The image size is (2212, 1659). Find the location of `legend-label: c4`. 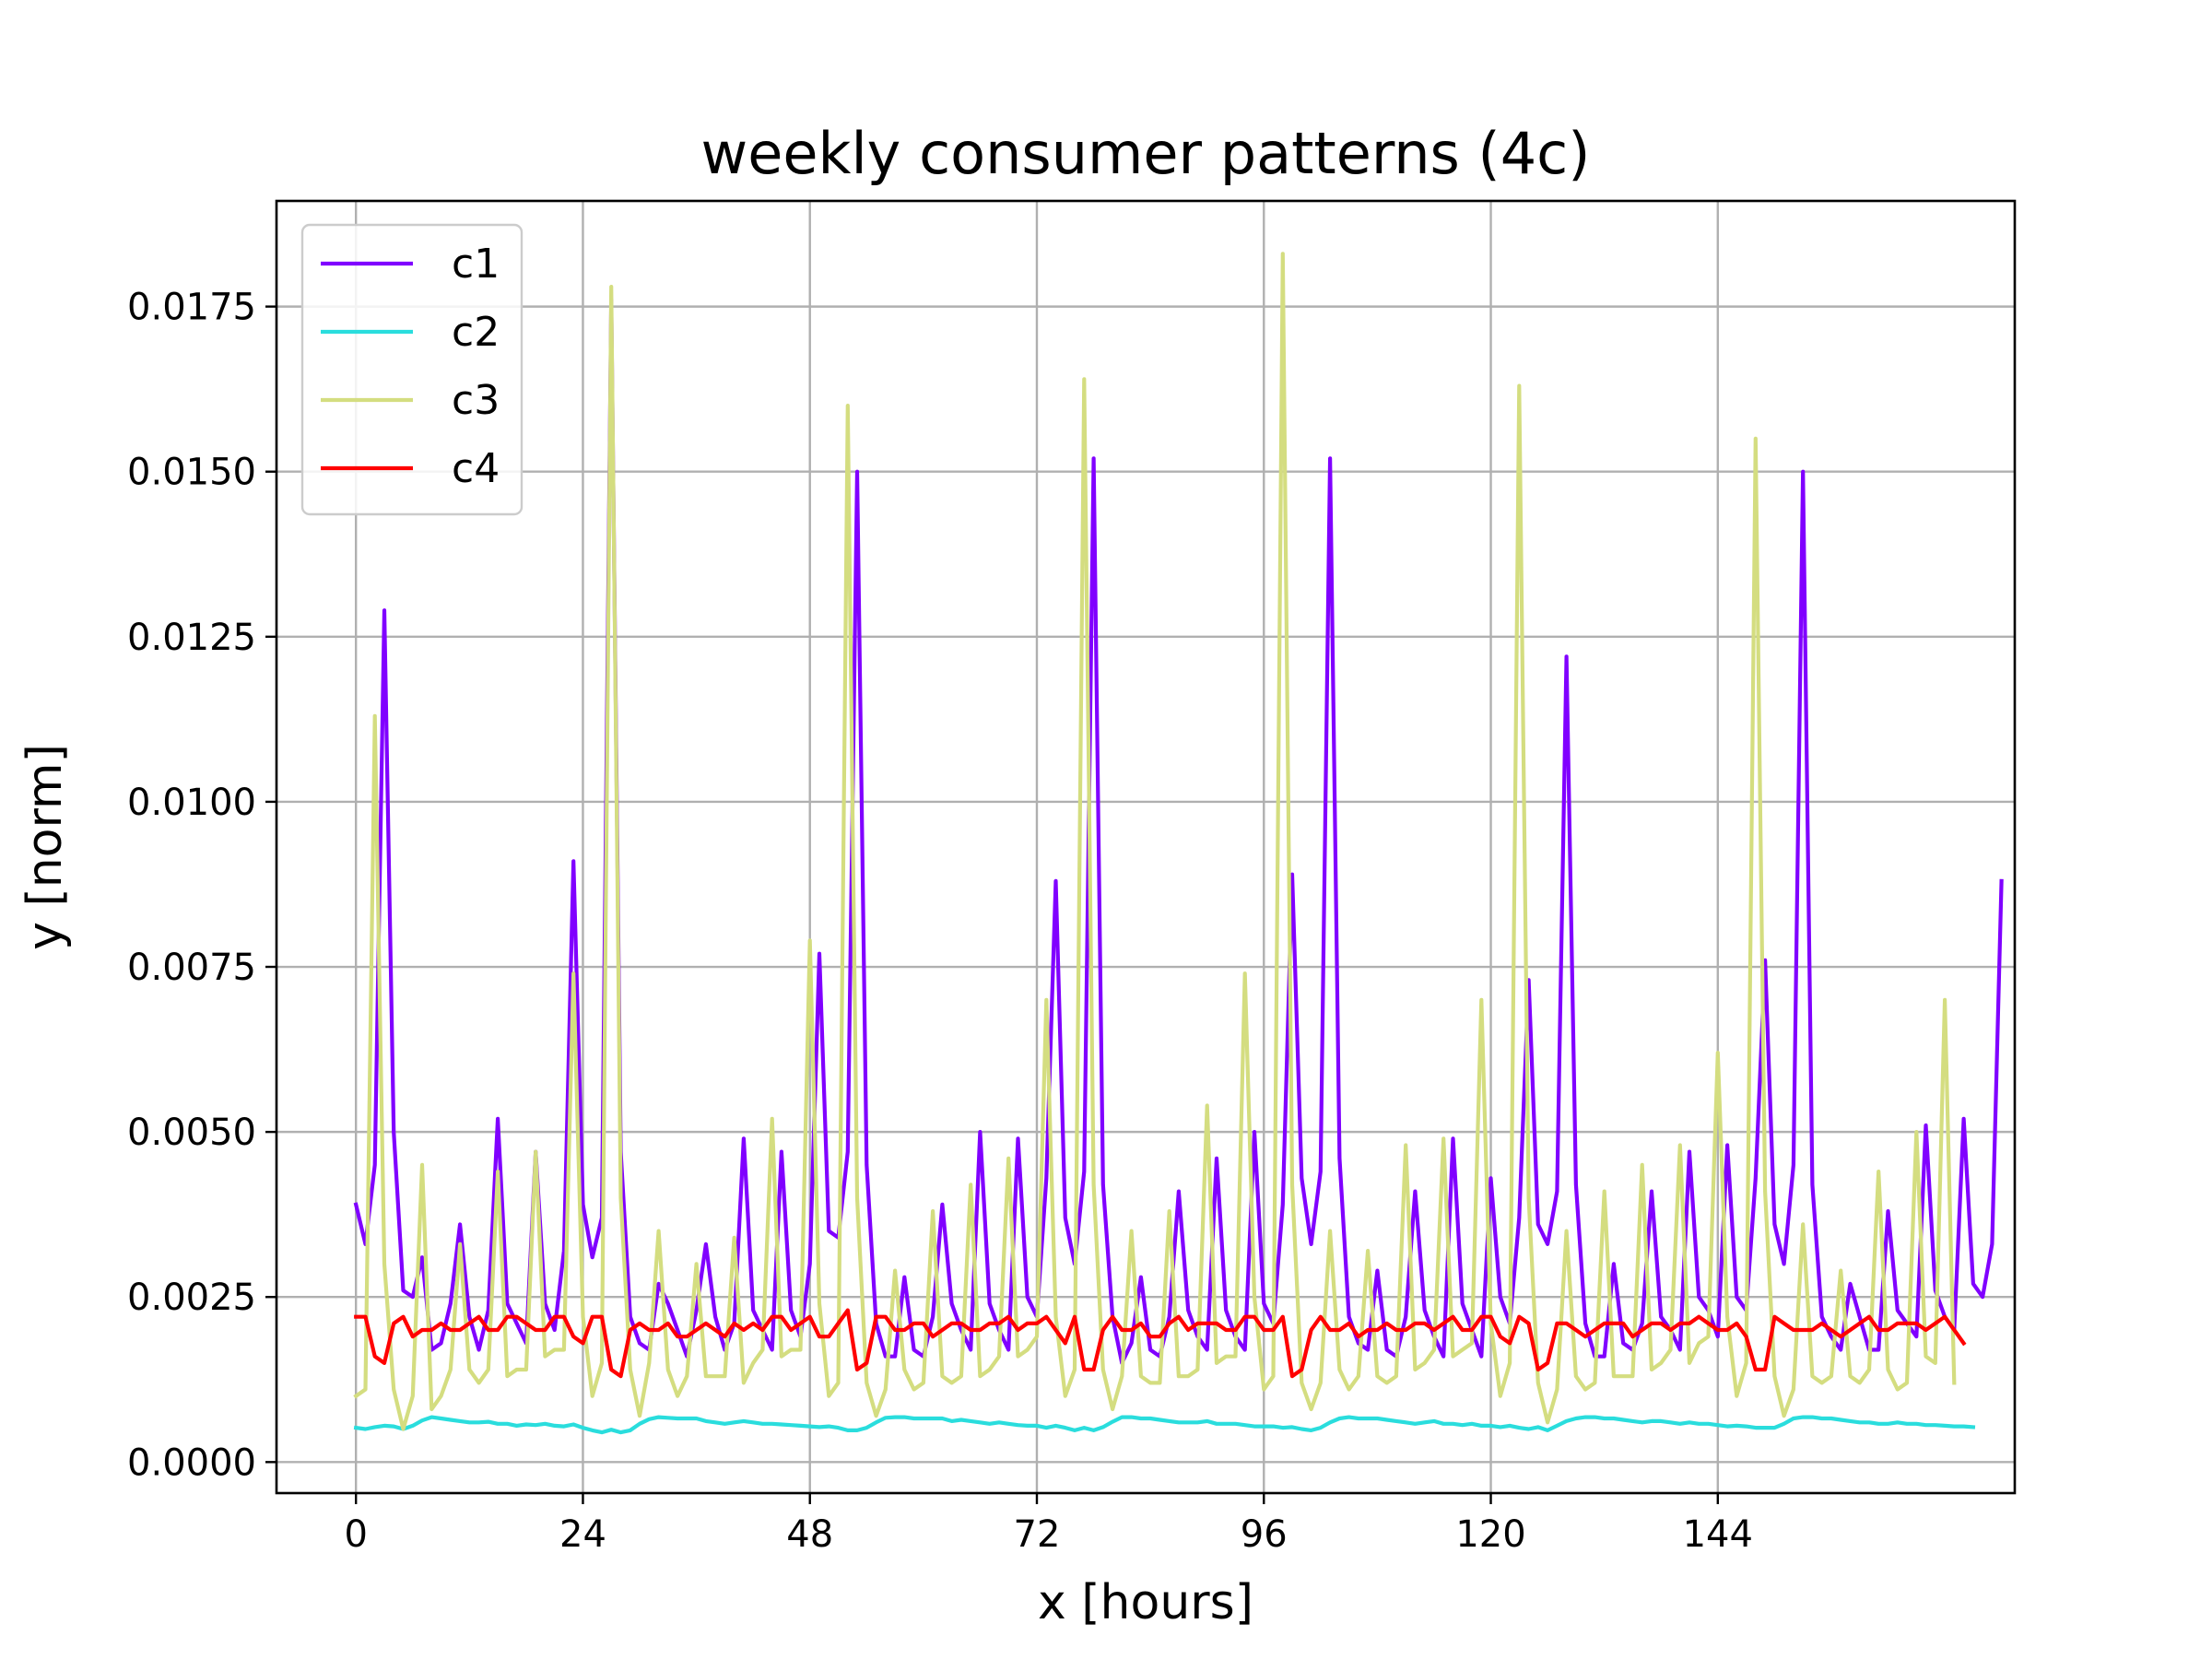

legend-label: c4 is located at coordinates (476, 468).